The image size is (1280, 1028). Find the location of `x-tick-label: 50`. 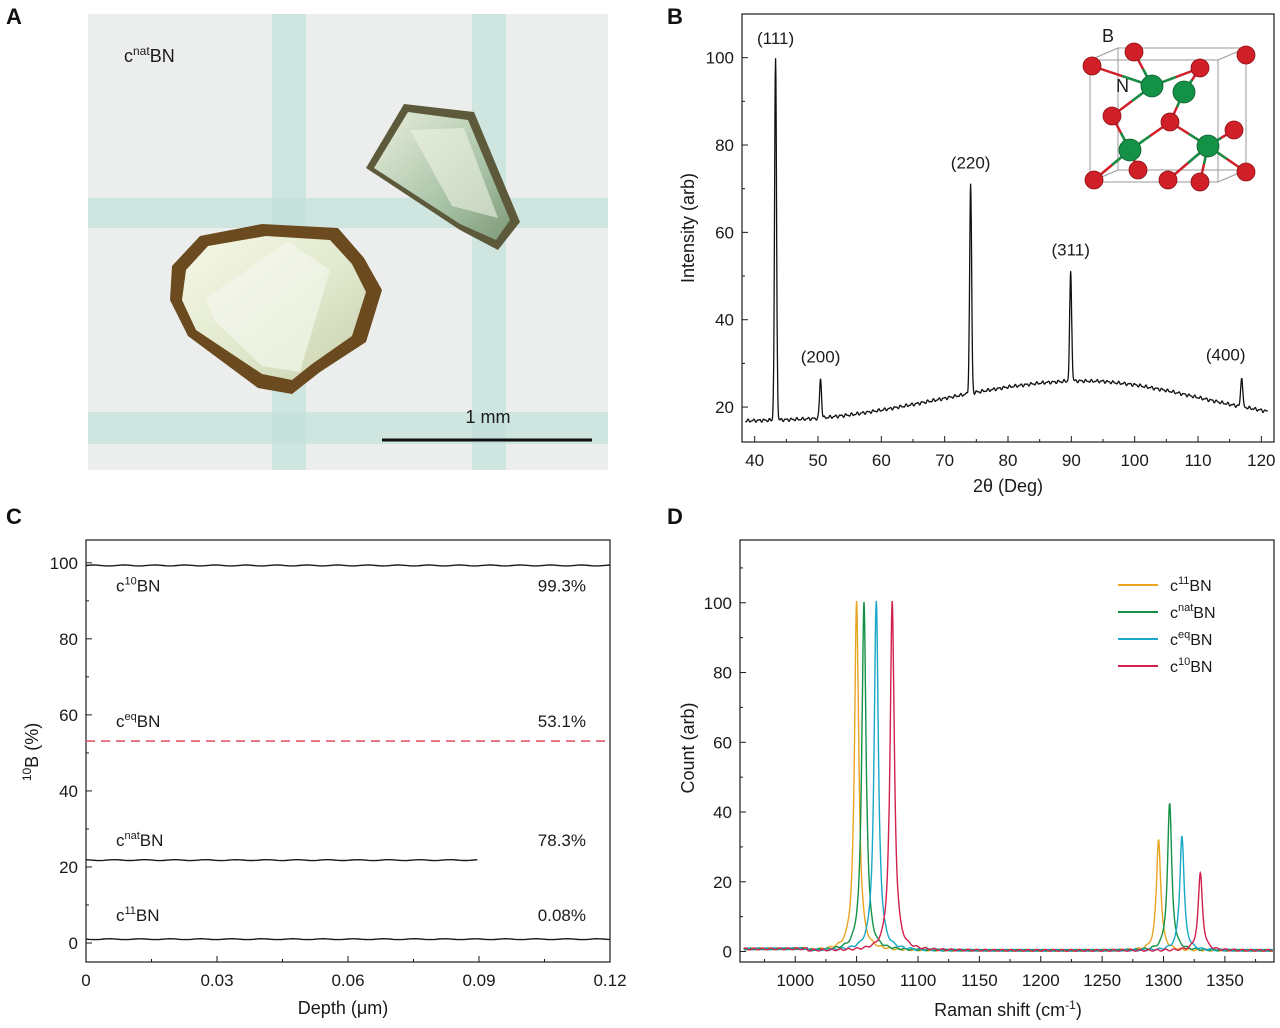

x-tick-label: 50 is located at coordinates (818, 460).